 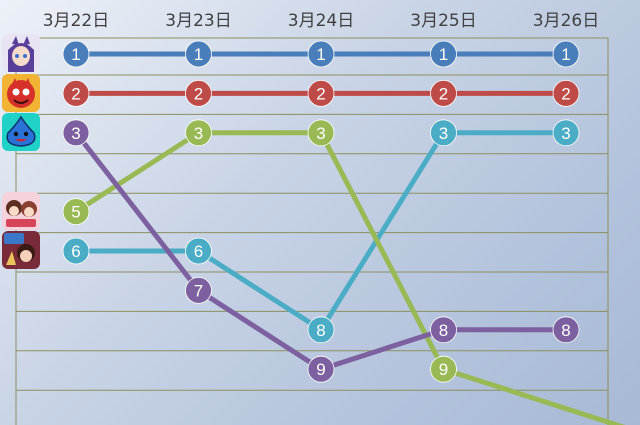 What do you see at coordinates (21, 211) in the screenshot?
I see `app-icon-idol-girls` at bounding box center [21, 211].